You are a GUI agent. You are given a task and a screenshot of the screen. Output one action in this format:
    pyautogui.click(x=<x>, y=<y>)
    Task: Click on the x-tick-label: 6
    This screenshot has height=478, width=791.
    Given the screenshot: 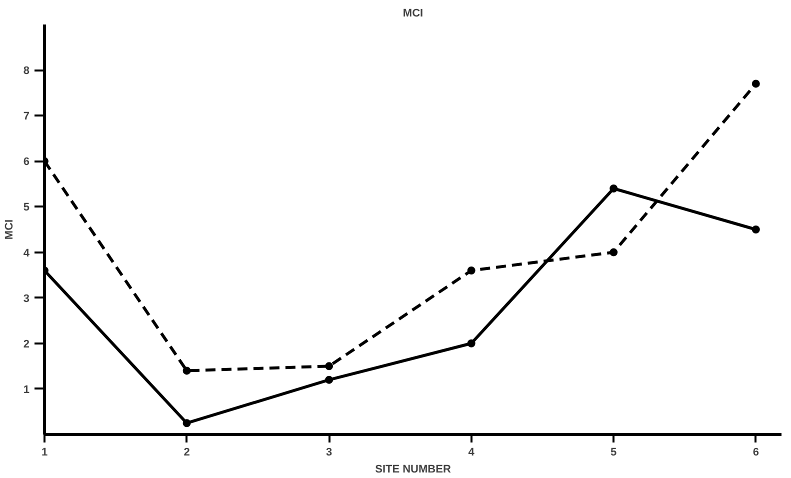 What is the action you would take?
    pyautogui.click(x=755, y=452)
    